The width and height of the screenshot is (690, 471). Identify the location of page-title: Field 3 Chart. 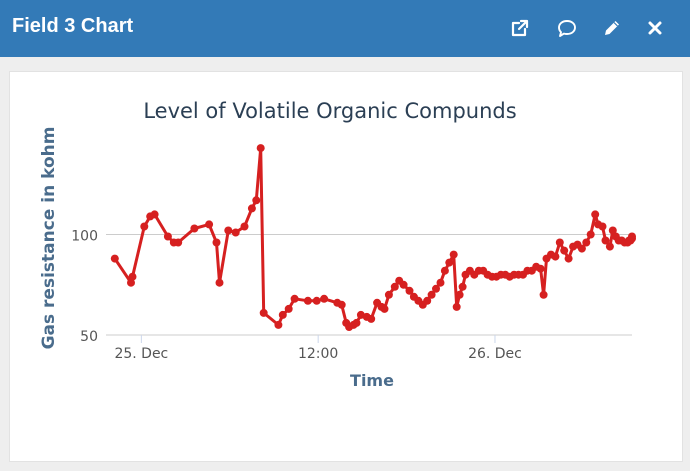
(73, 26).